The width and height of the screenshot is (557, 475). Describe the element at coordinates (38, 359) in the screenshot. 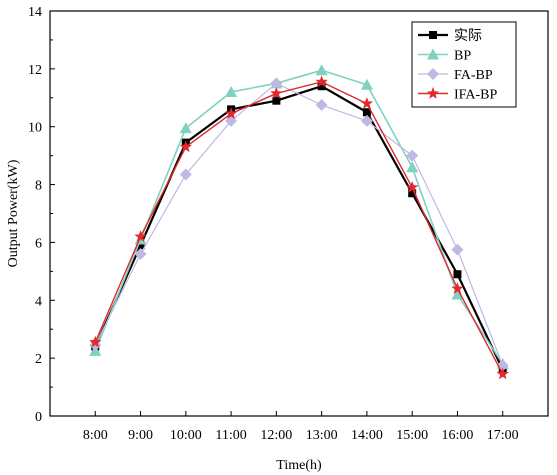

I see `y-tick-label: 2` at that location.